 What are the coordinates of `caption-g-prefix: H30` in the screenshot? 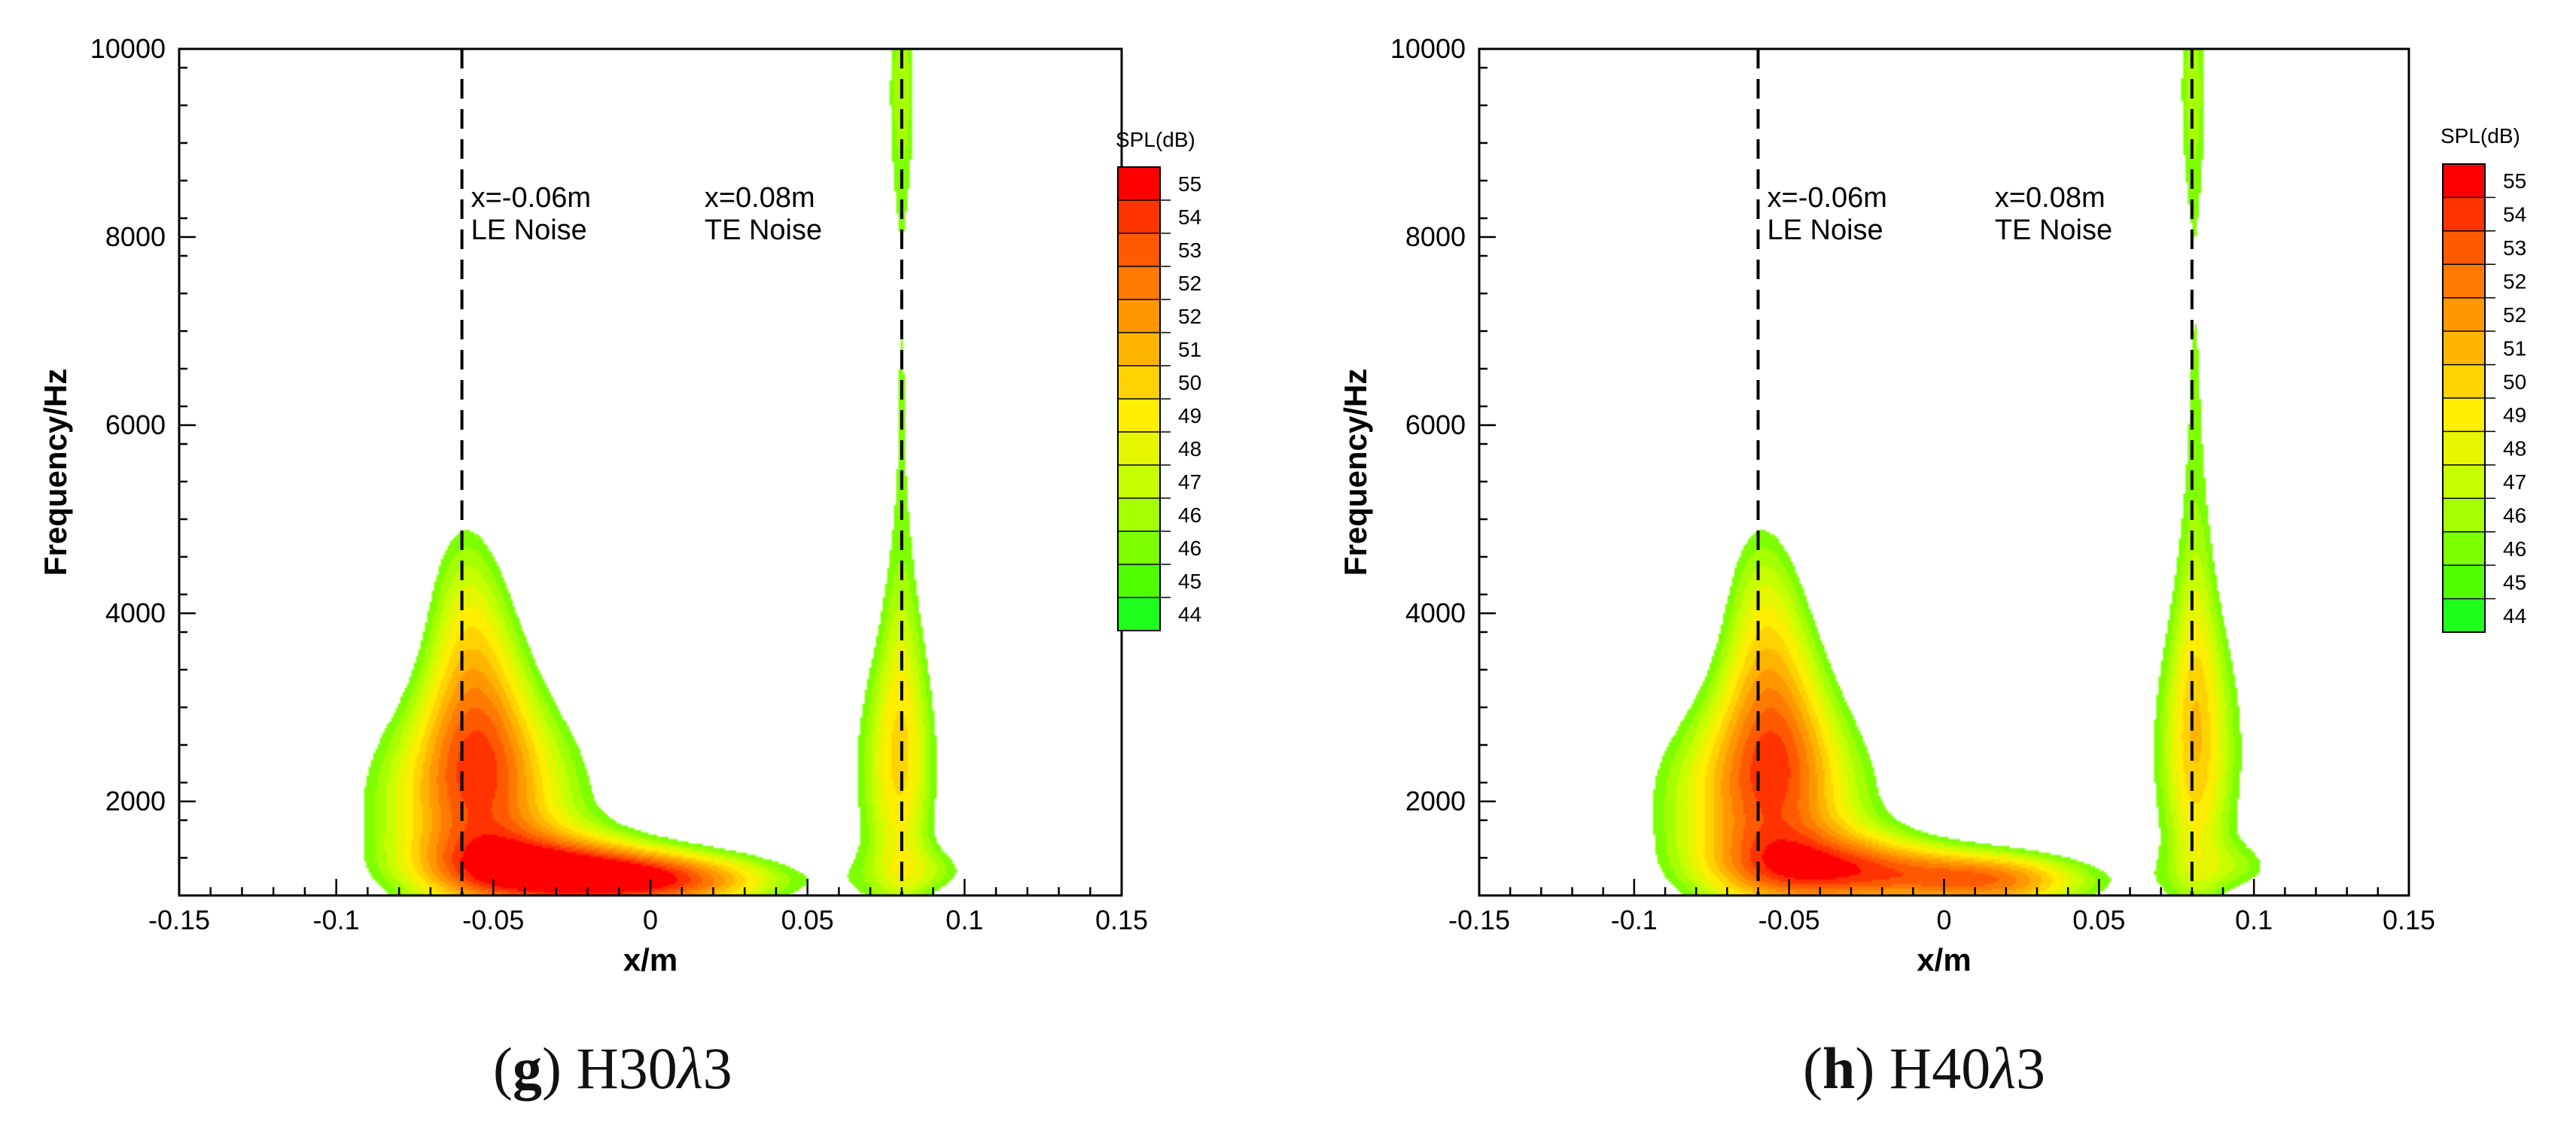 It's located at (626, 1068).